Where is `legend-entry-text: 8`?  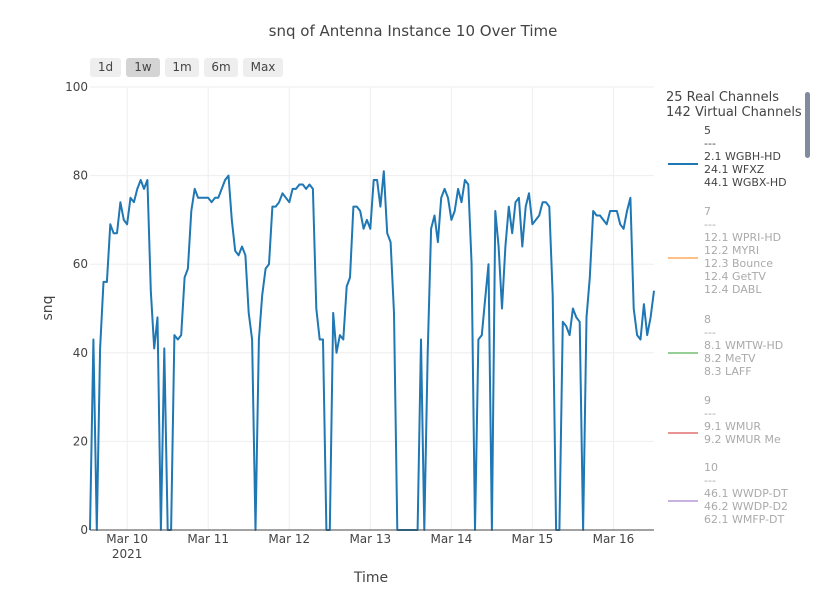 legend-entry-text: 8 is located at coordinates (707, 319).